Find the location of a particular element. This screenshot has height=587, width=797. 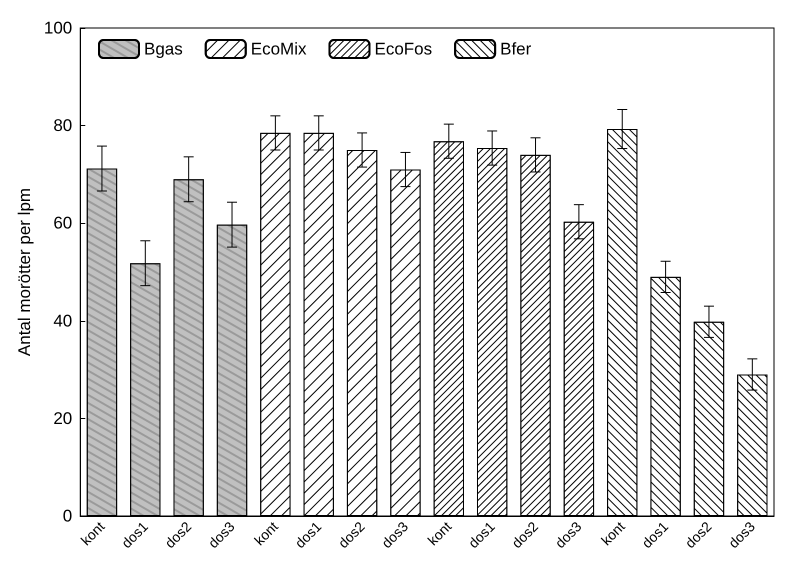

y-tick-label: 60 is located at coordinates (62, 223).